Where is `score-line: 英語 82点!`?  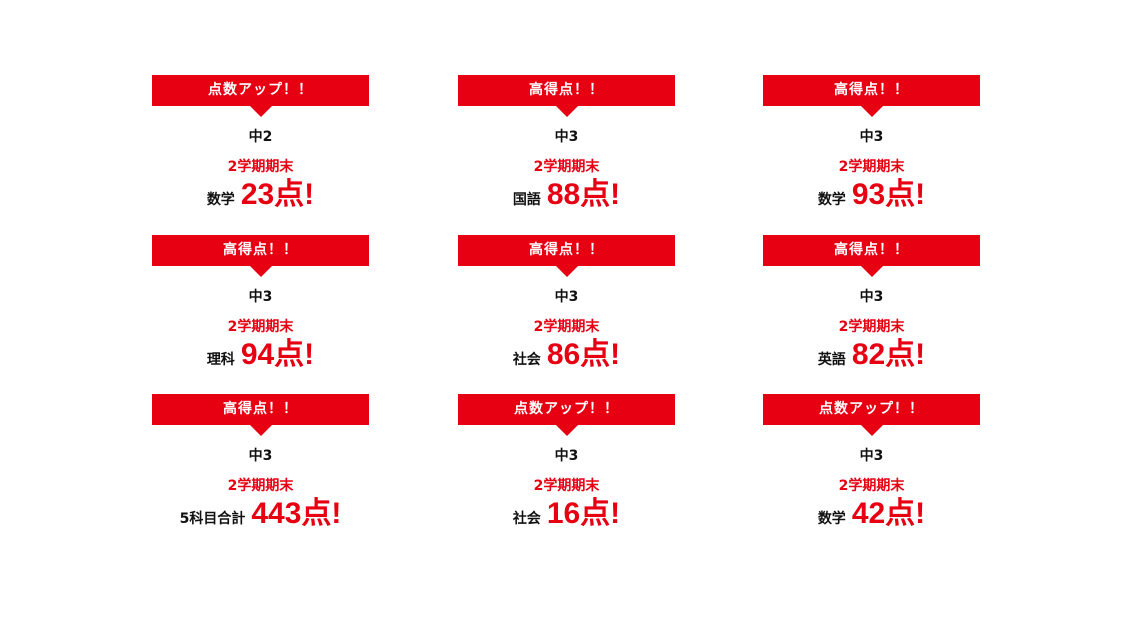 score-line: 英語 82点! is located at coordinates (871, 355).